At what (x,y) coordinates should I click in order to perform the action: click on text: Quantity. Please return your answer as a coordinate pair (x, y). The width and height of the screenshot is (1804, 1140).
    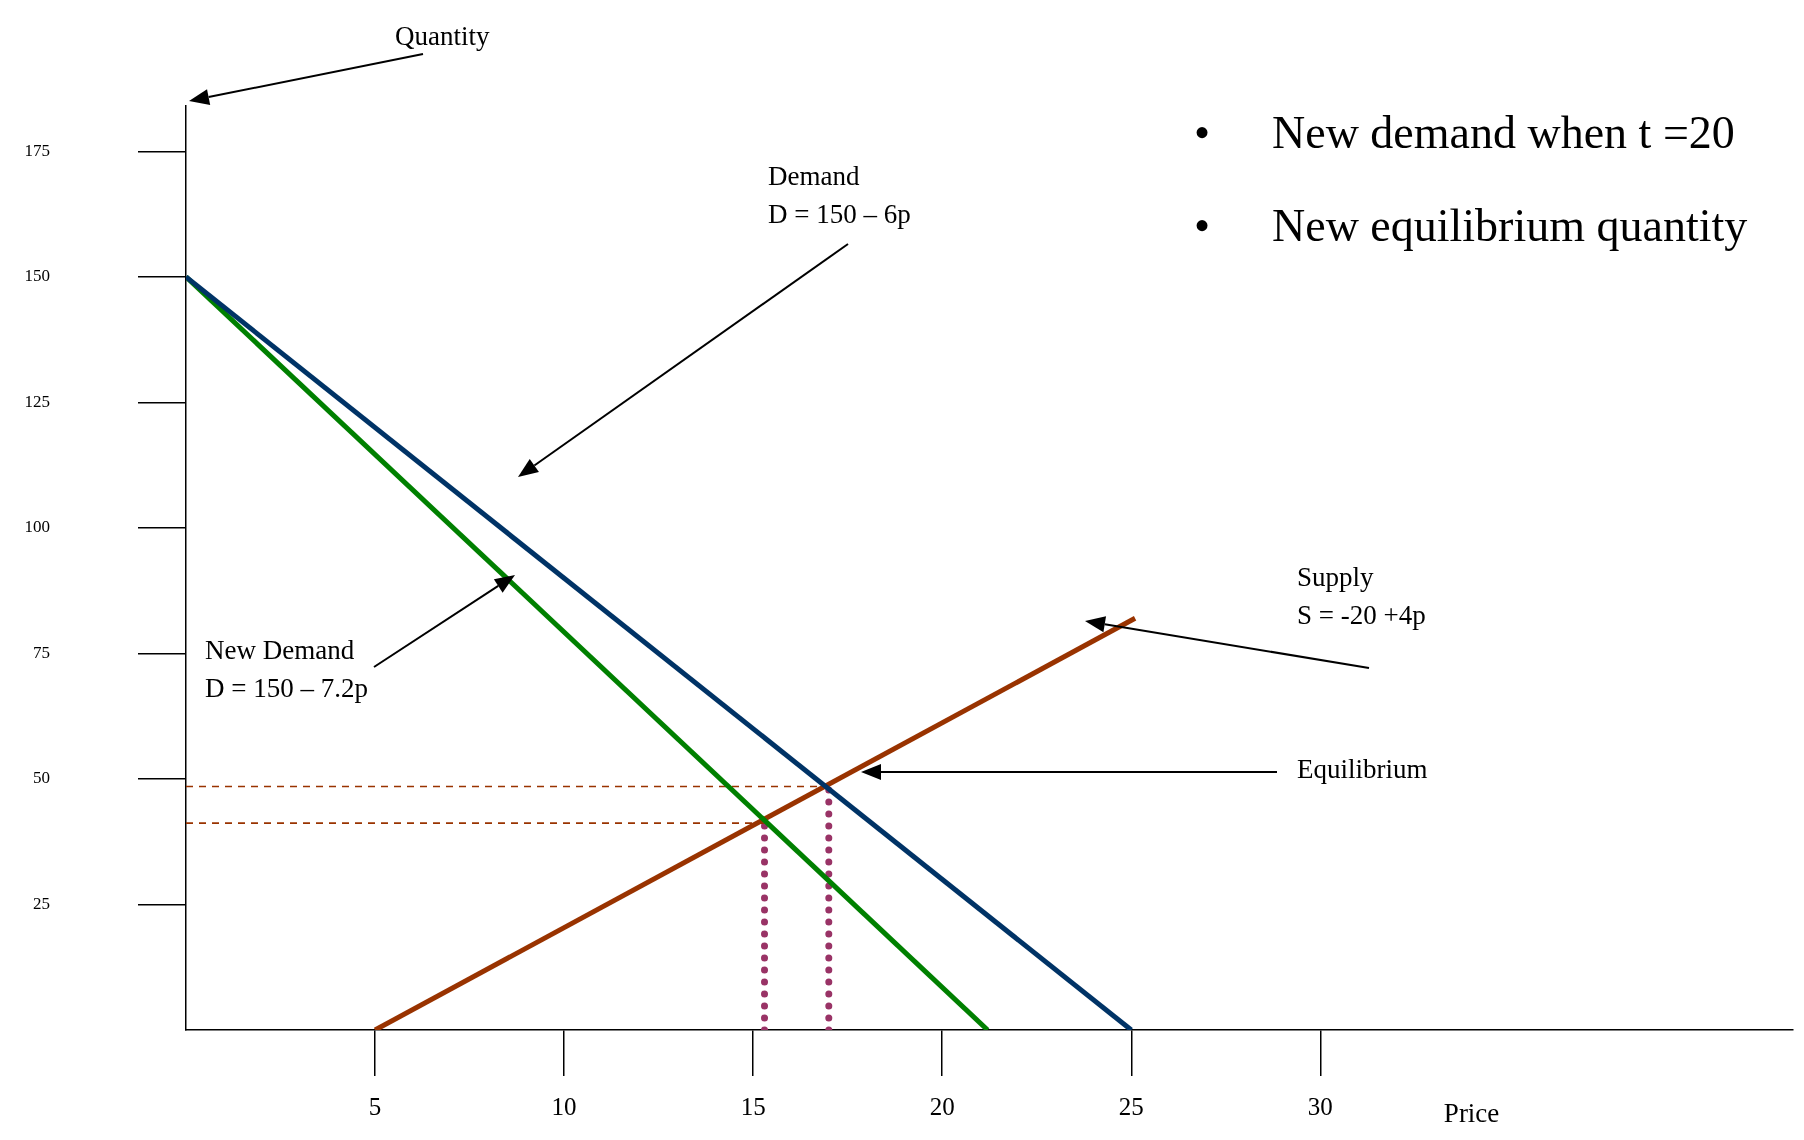
    Looking at the image, I should click on (442, 36).